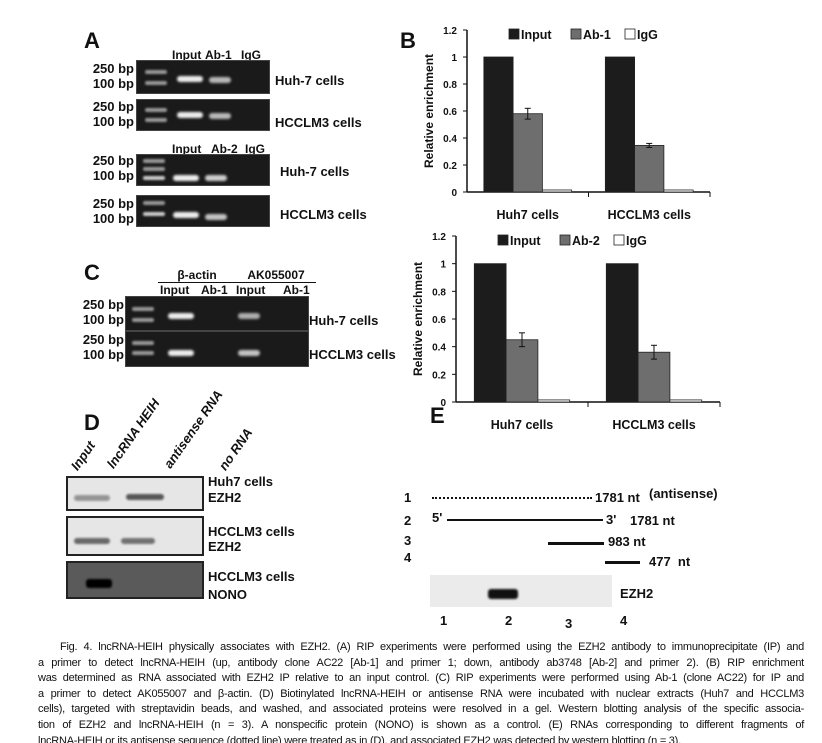 The height and width of the screenshot is (743, 822). Describe the element at coordinates (92, 422) in the screenshot. I see `panel-d-label: D` at that location.